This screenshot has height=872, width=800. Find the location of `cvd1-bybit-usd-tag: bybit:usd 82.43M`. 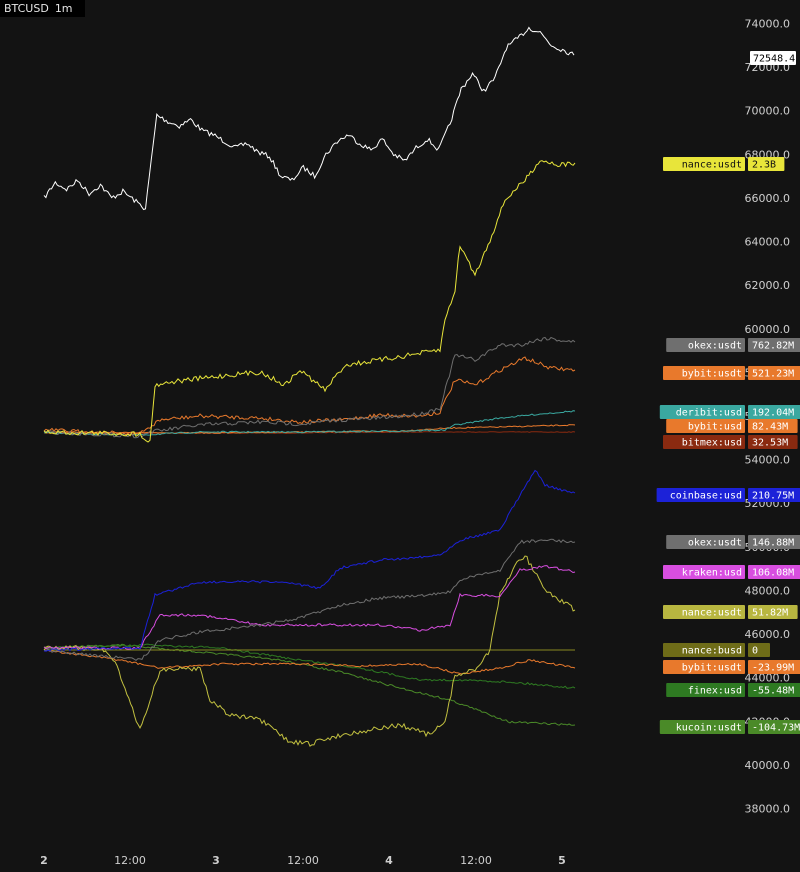

cvd1-bybit-usd-tag: bybit:usd 82.43M is located at coordinates (732, 426).